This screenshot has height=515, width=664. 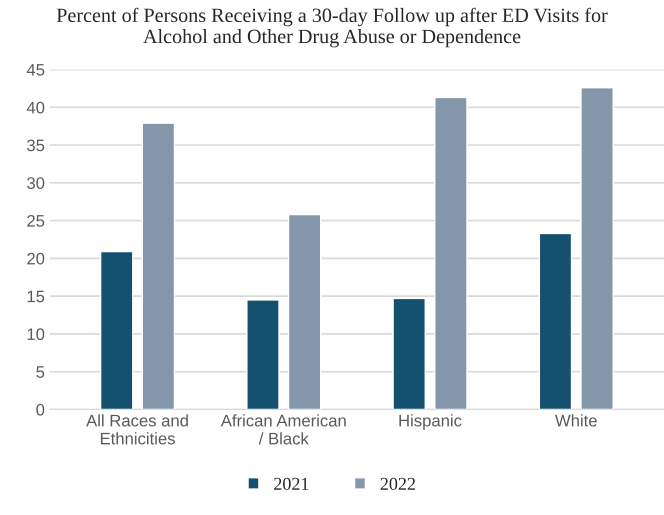 I want to click on x-tick-label: Hispanic, so click(x=430, y=422).